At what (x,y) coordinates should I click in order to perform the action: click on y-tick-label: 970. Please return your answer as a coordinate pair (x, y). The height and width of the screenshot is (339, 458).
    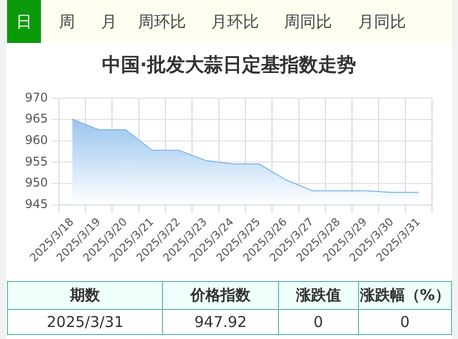
    Looking at the image, I should click on (36, 97).